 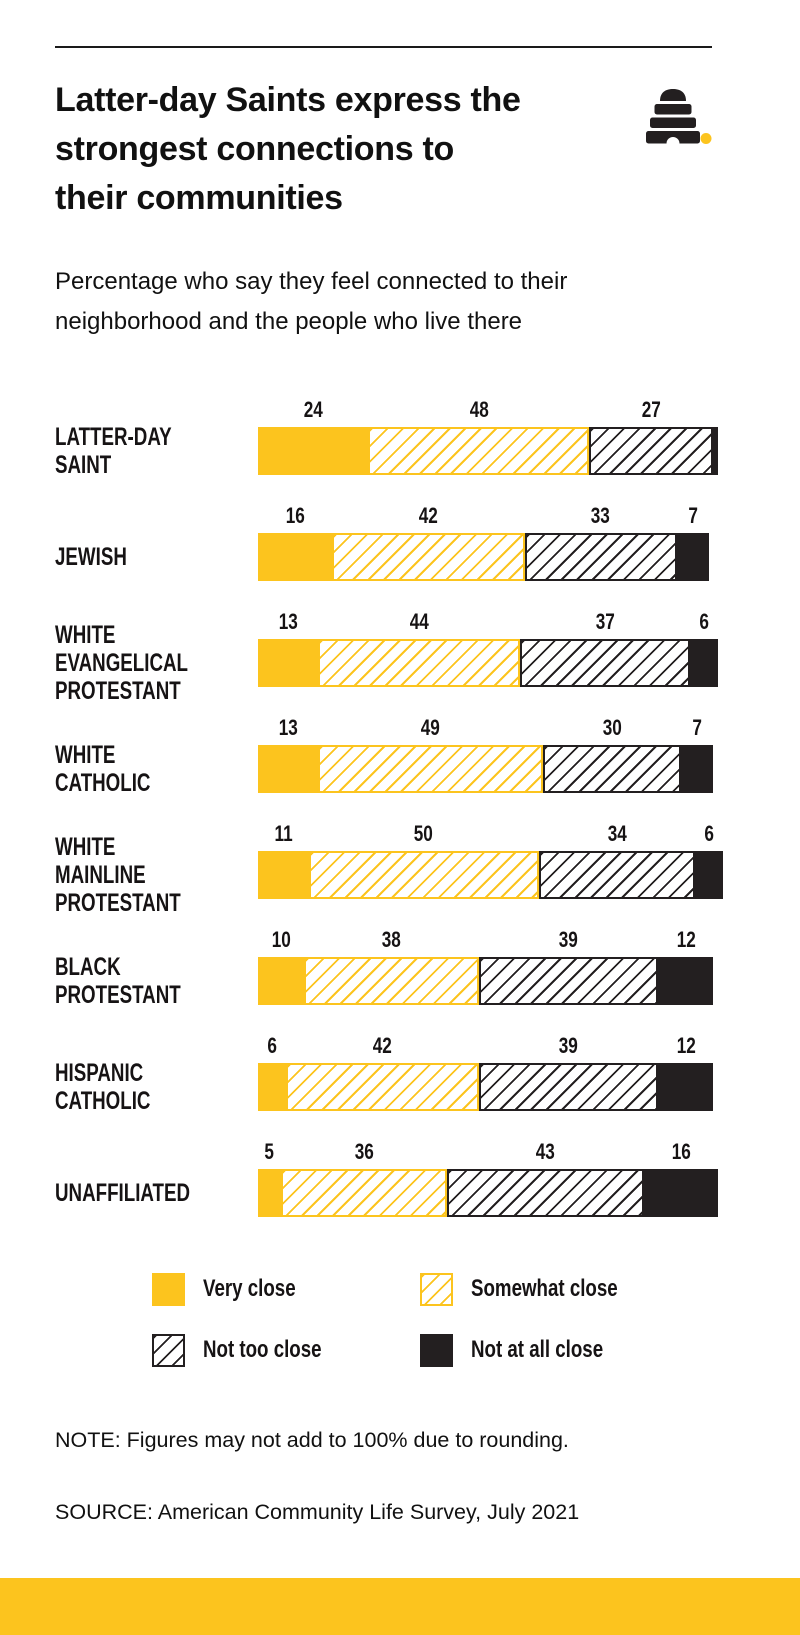 I want to click on legend-item: Very close, so click(x=237, y=1289).